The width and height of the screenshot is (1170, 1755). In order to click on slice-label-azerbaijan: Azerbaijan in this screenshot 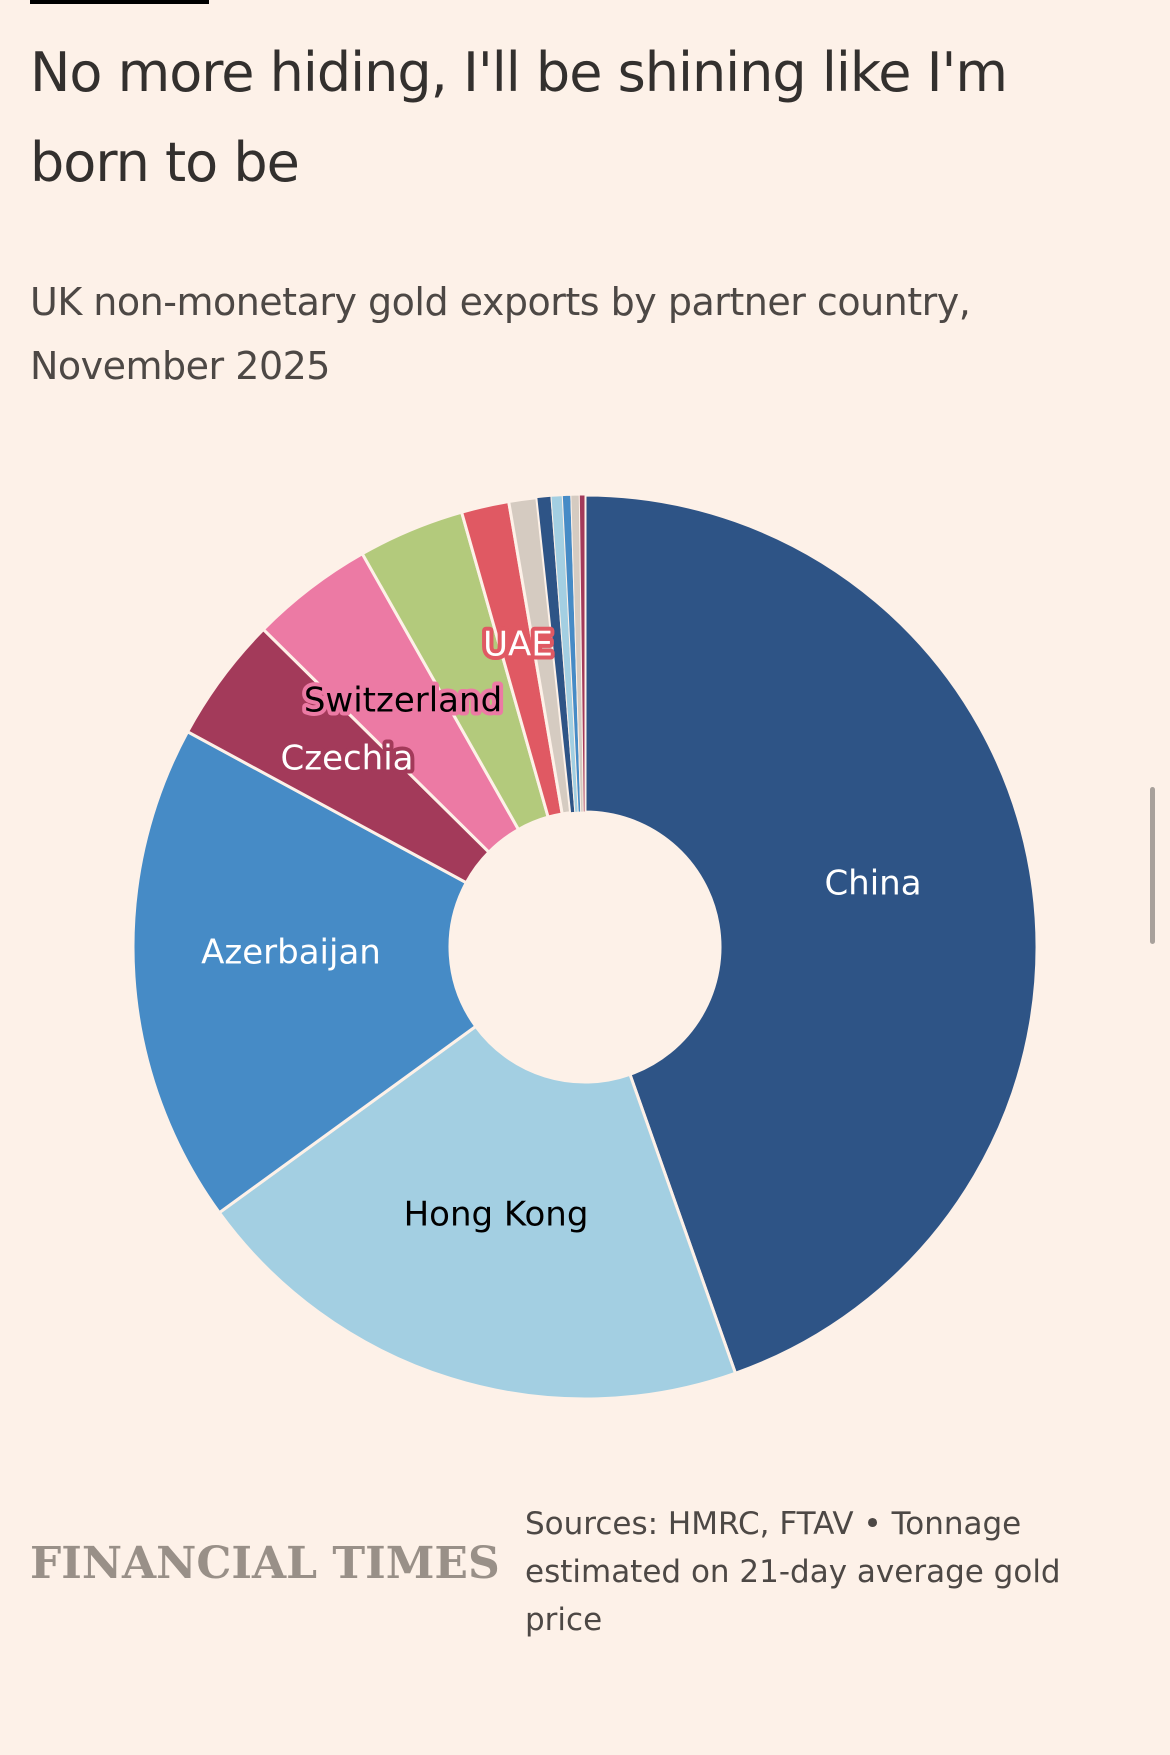, I will do `click(291, 953)`.